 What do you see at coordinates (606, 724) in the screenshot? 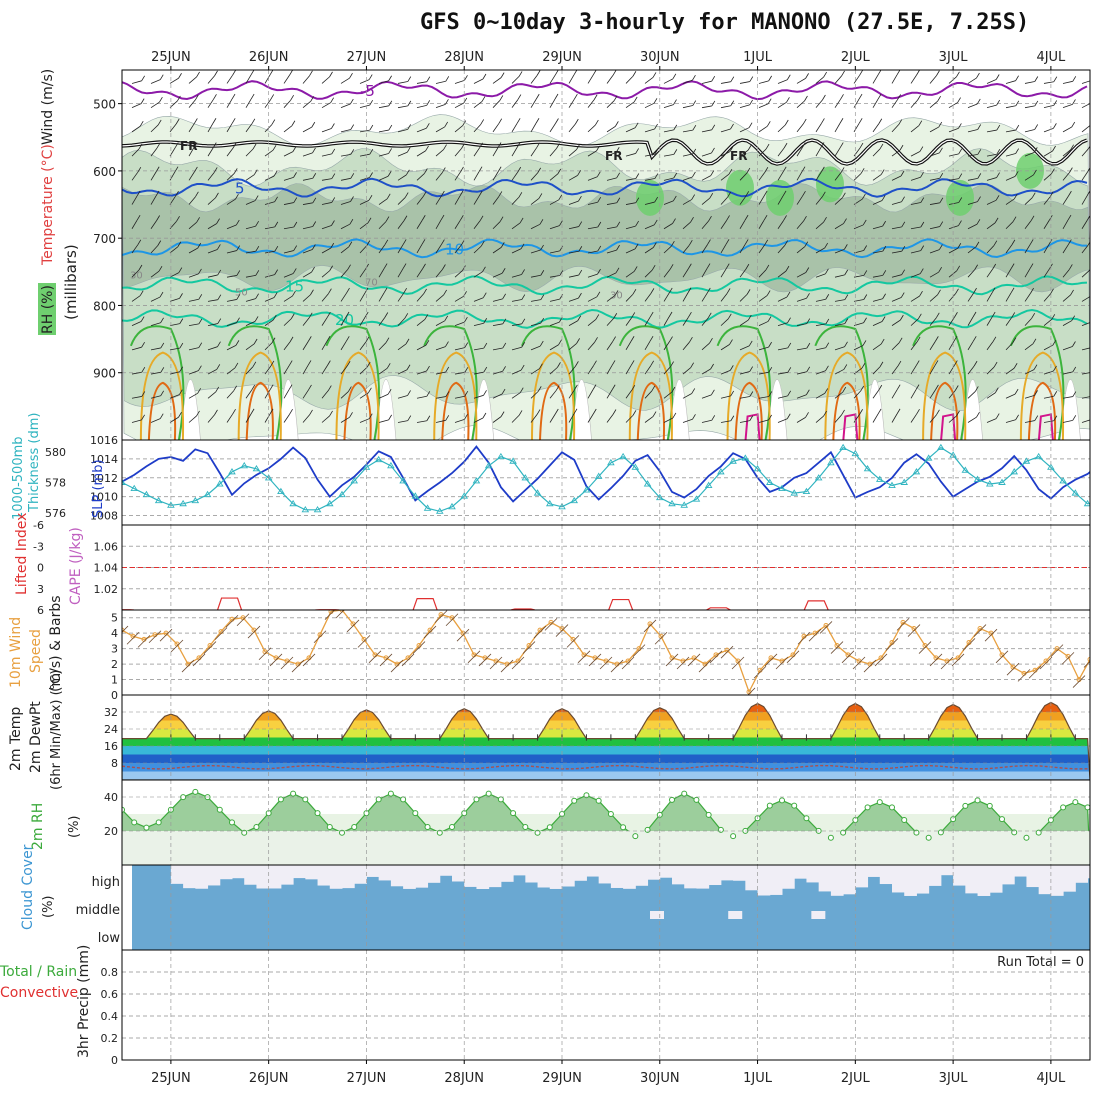
I see `temperature-band` at bounding box center [606, 724].